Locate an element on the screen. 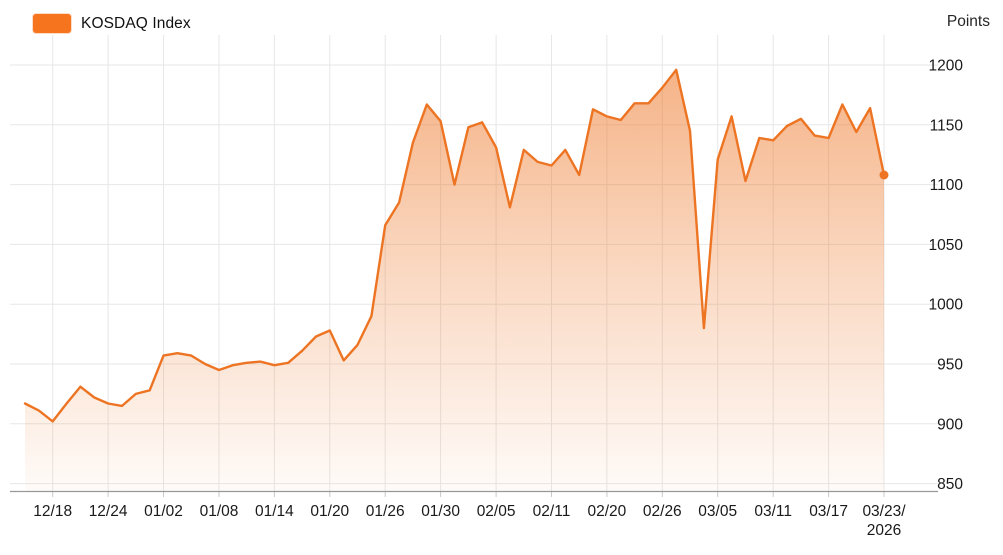 The width and height of the screenshot is (1003, 555). x-tick-label: 01/30 is located at coordinates (440, 511).